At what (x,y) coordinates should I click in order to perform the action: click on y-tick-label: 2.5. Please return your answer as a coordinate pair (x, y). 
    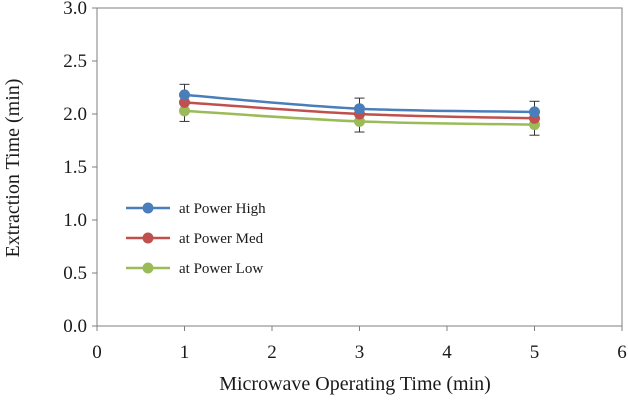
    Looking at the image, I should click on (75, 61).